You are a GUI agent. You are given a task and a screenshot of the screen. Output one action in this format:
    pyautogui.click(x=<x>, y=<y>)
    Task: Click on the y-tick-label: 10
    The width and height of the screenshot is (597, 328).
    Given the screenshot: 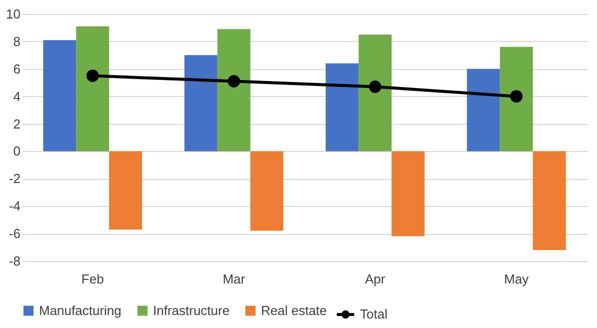 What is the action you would take?
    pyautogui.click(x=13, y=14)
    